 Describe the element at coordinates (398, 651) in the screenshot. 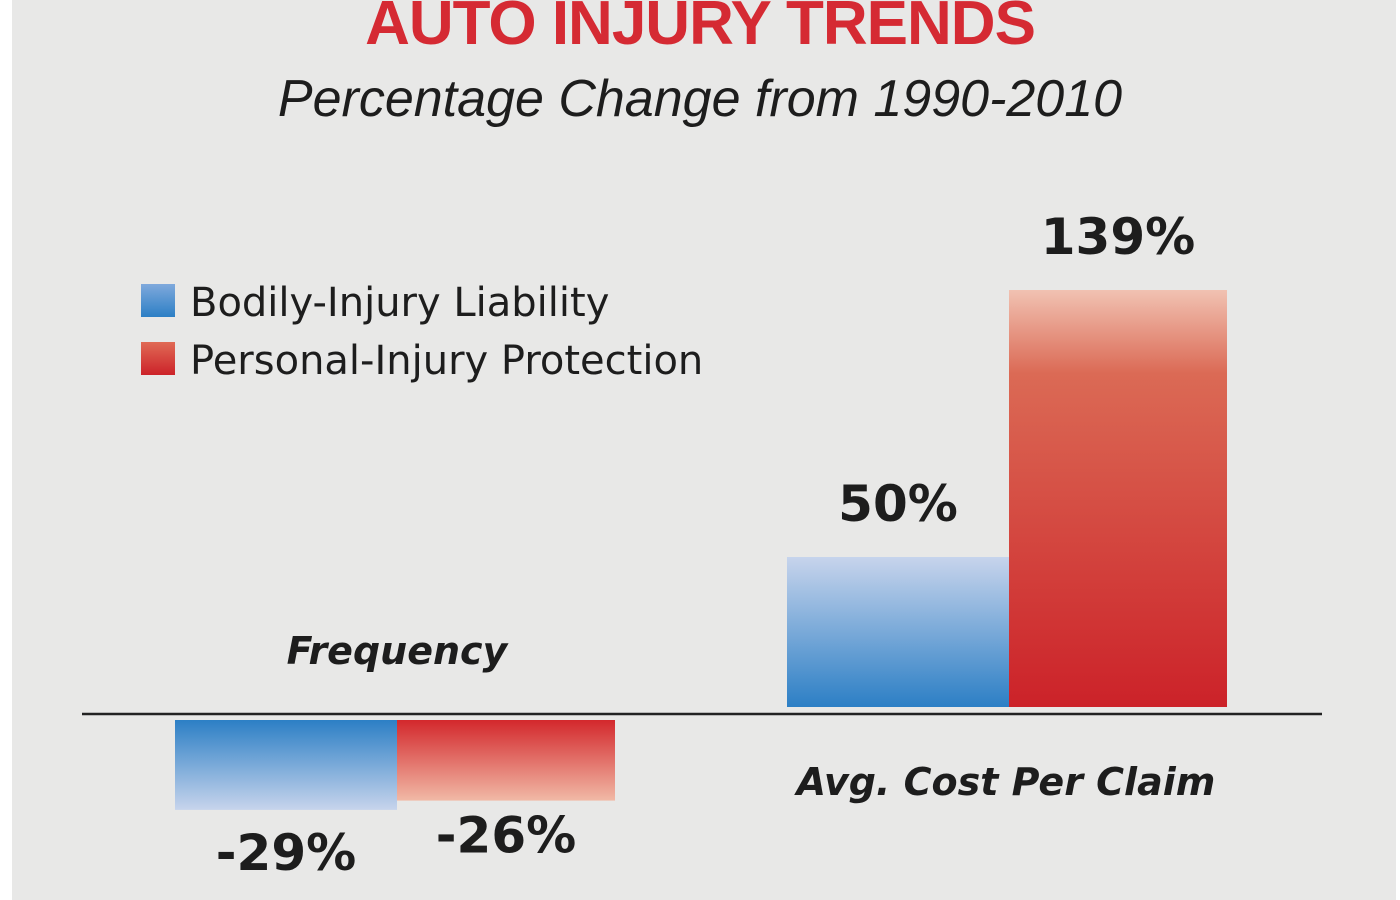

I see `category-label-frequency: Frequency` at that location.